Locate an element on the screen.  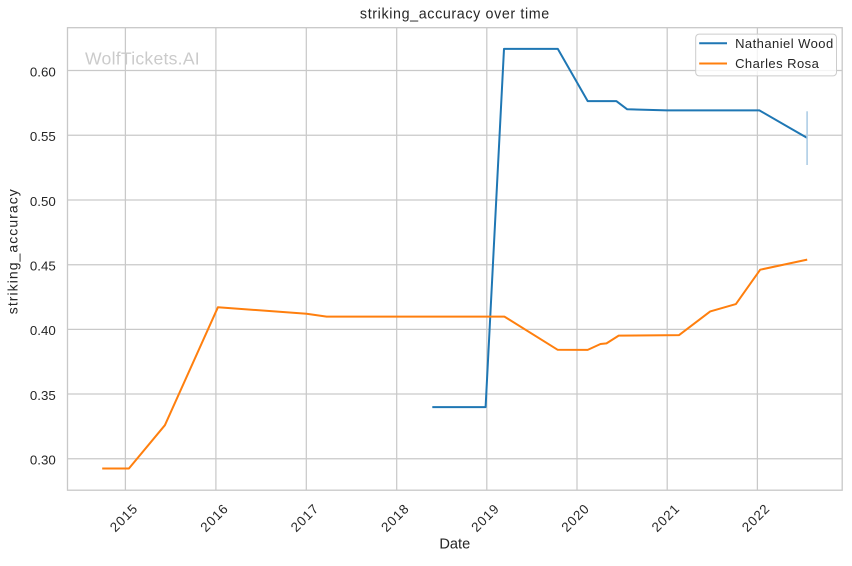
svg-text: 0.35 is located at coordinates (43, 395).